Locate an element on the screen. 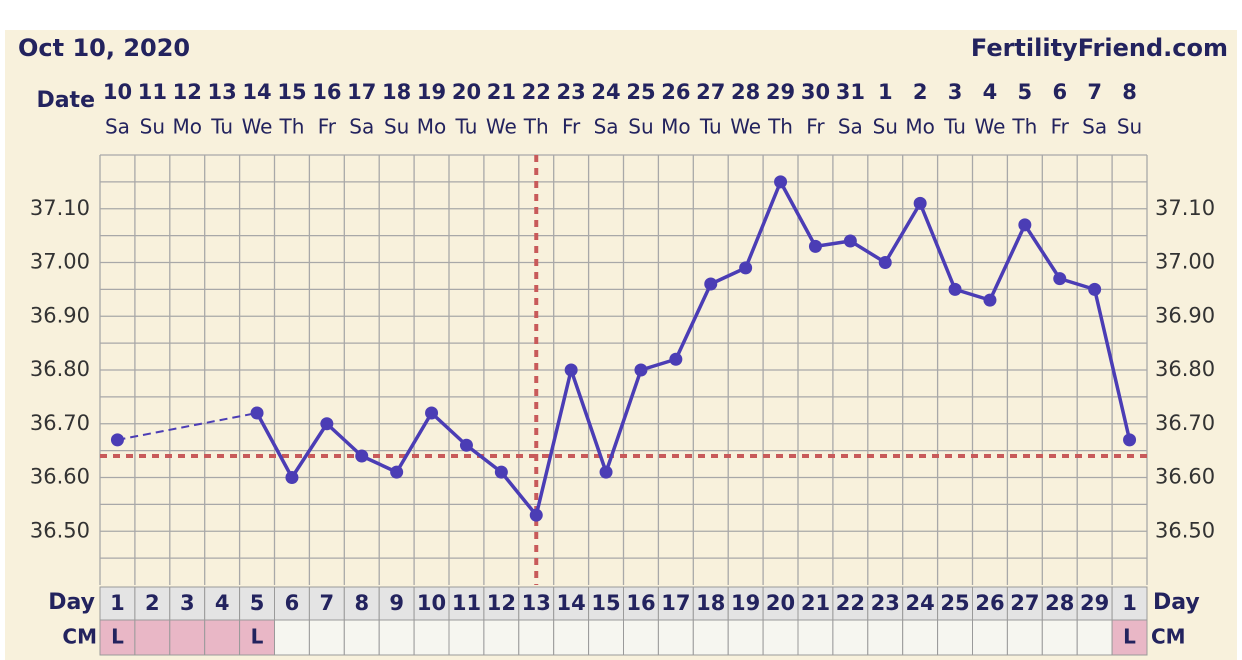 The width and height of the screenshot is (1242, 660). y2-tick-label: 37.10 is located at coordinates (1185, 208).